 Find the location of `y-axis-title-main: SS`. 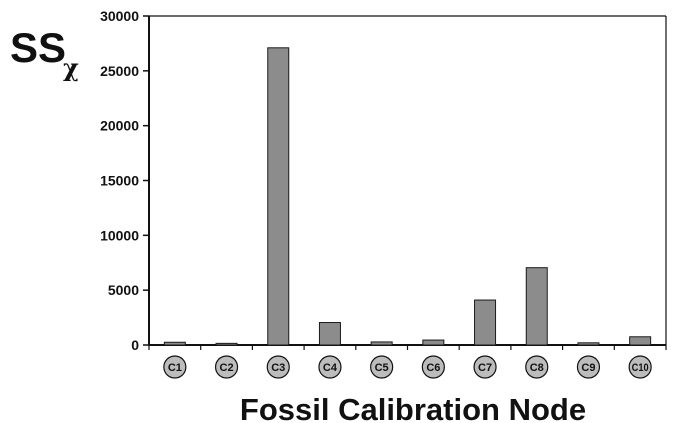

y-axis-title-main: SS is located at coordinates (38, 47).